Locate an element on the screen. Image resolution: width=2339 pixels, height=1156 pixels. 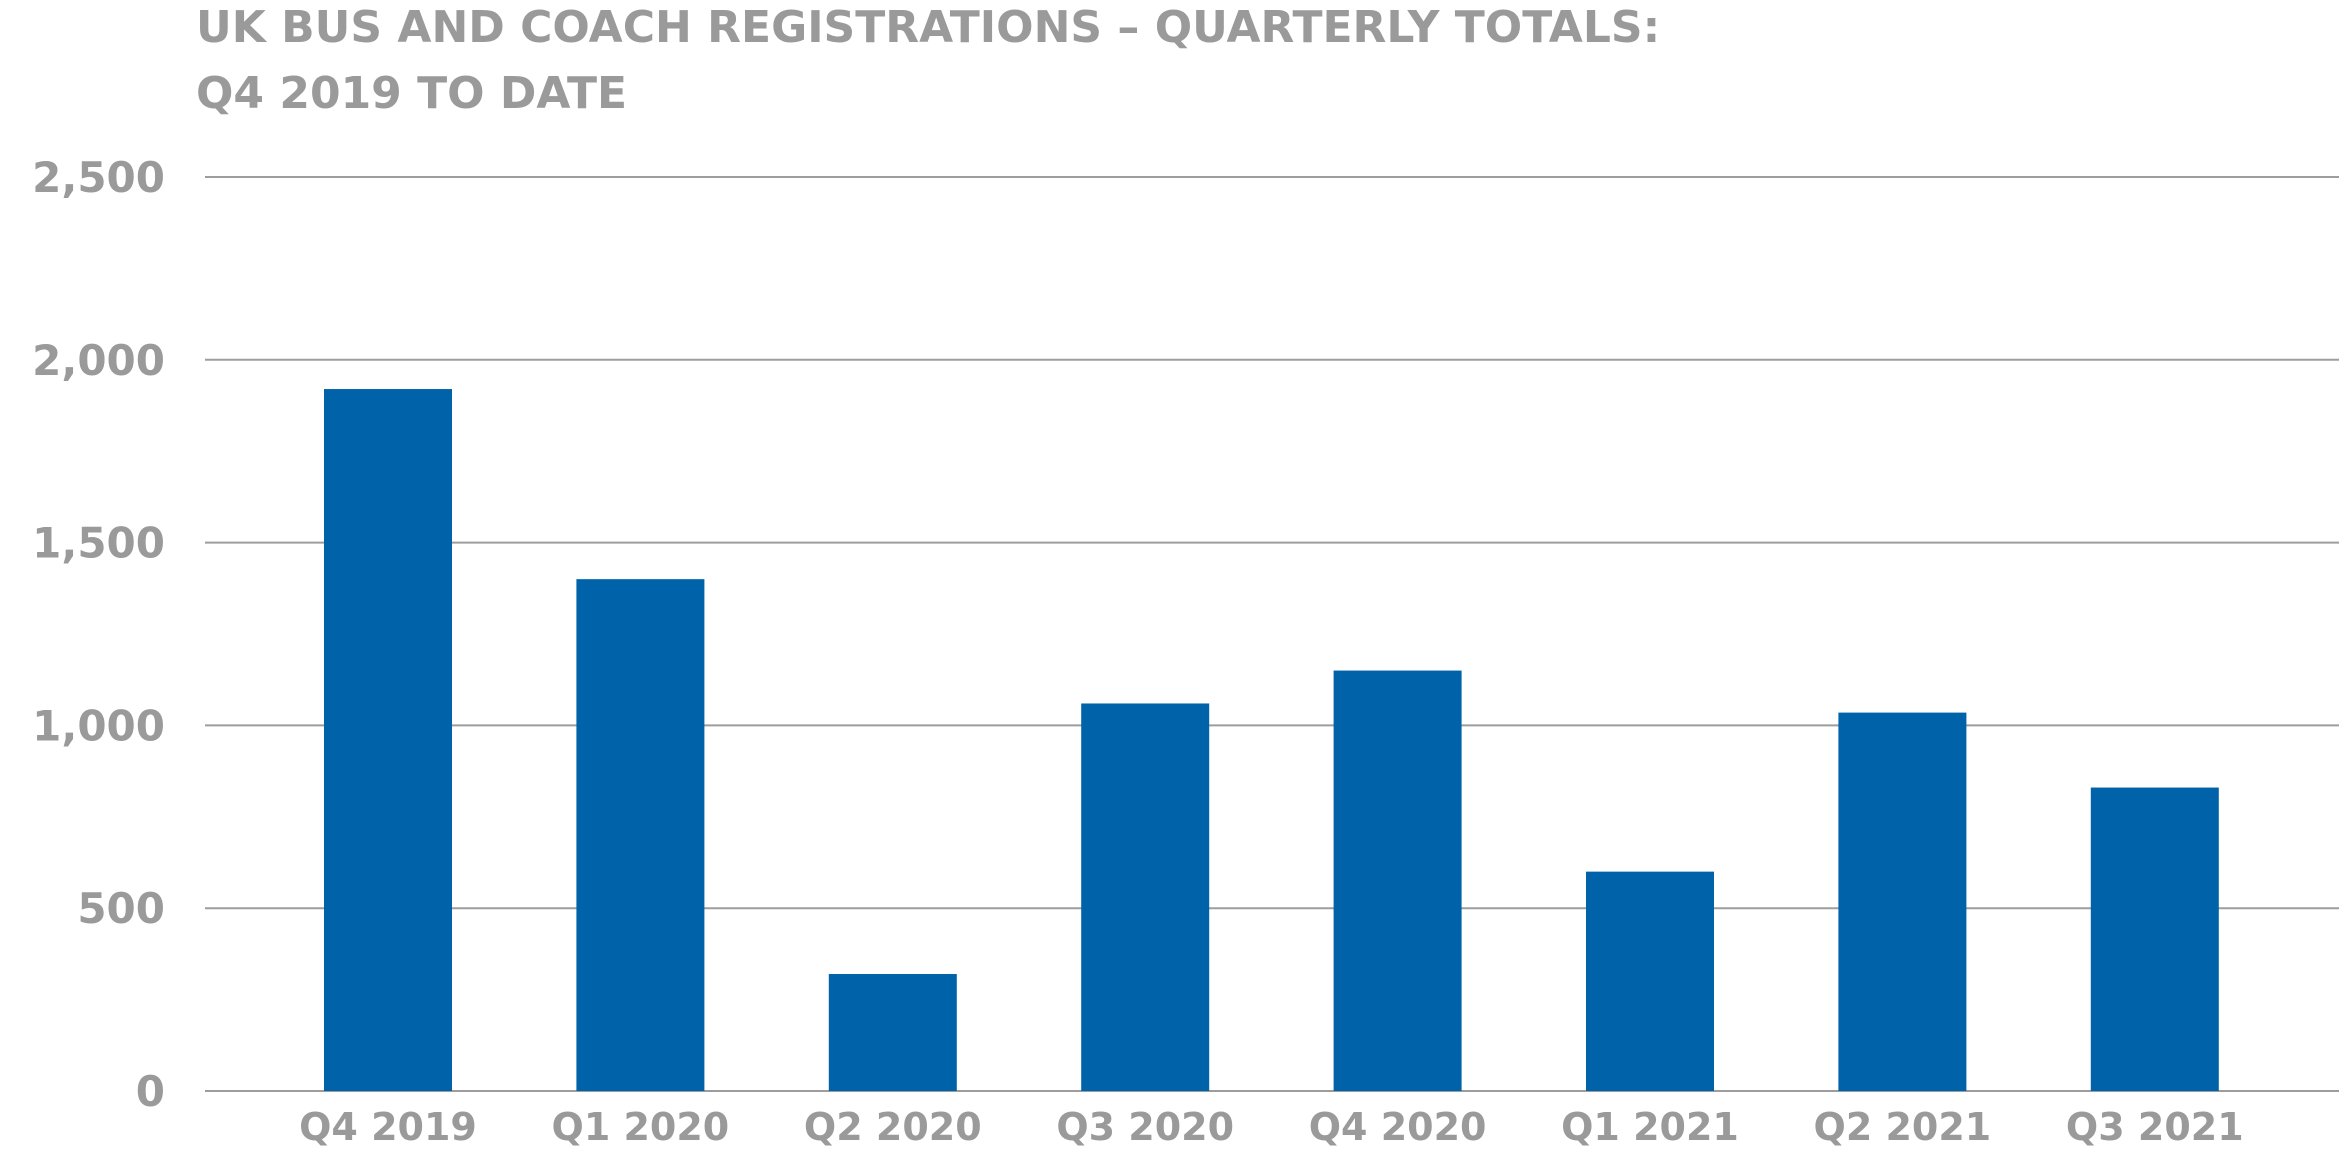
bar-q1-2021 is located at coordinates (1650, 981).